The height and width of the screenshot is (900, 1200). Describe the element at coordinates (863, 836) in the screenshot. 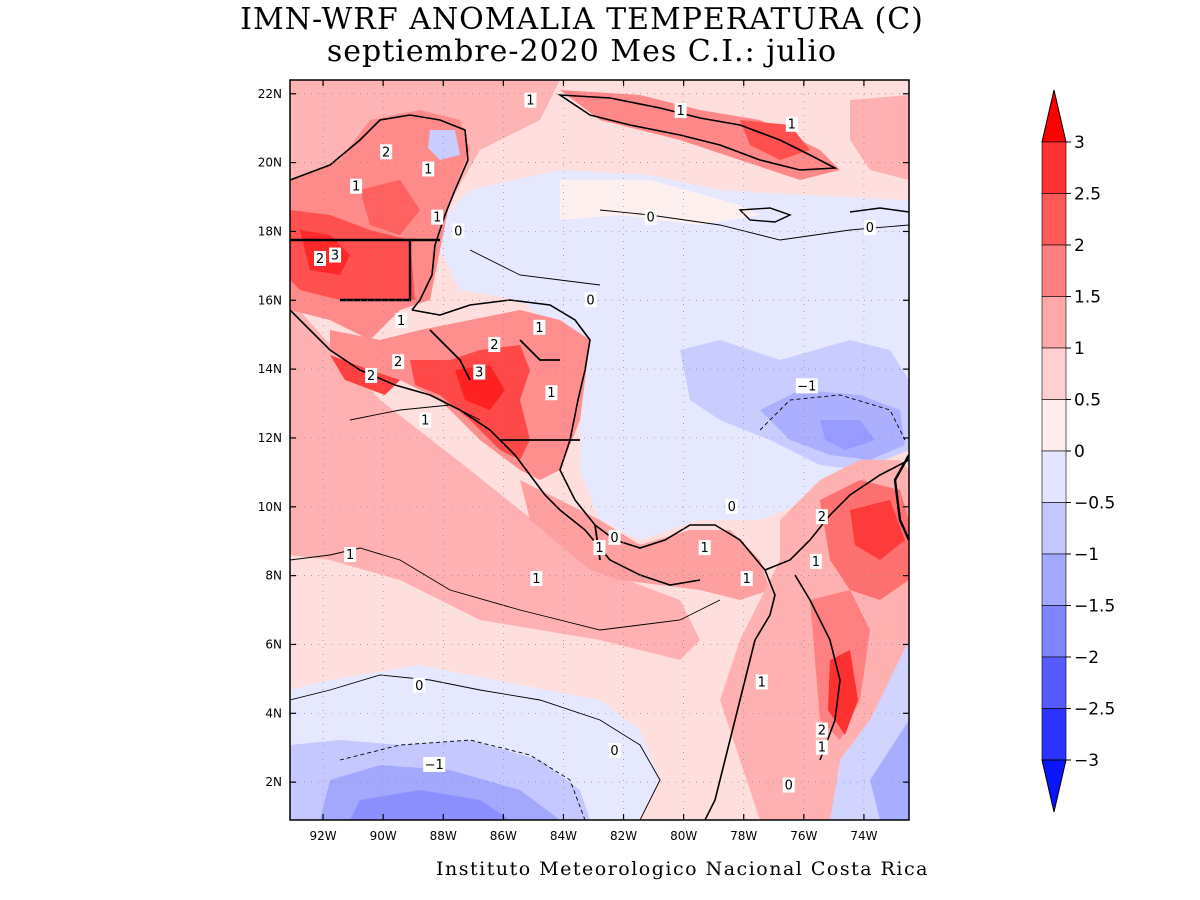

I see `lon-tick-label: 74W` at that location.